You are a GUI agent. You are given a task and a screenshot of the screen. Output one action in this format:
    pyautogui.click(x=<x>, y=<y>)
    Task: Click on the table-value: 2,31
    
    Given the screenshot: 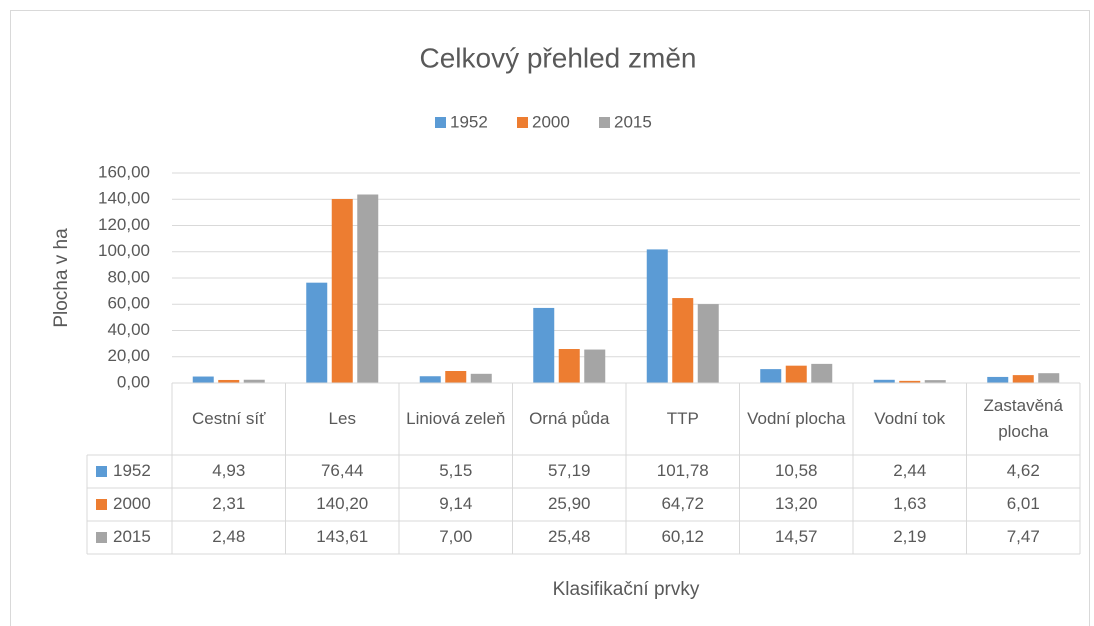 What is the action you would take?
    pyautogui.click(x=228, y=503)
    